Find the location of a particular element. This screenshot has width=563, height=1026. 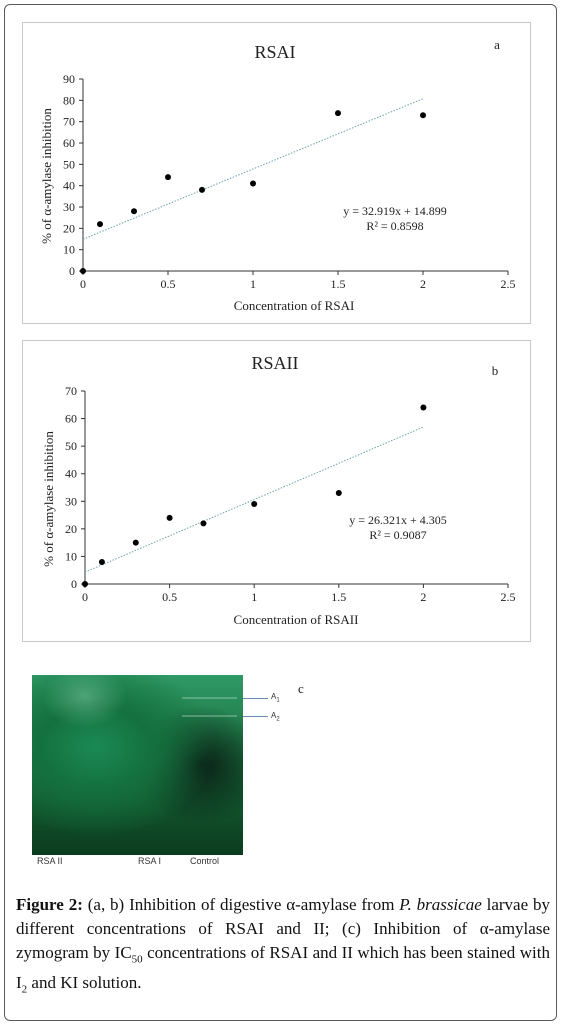

caption-label: Figure 2: is located at coordinates (49, 904).